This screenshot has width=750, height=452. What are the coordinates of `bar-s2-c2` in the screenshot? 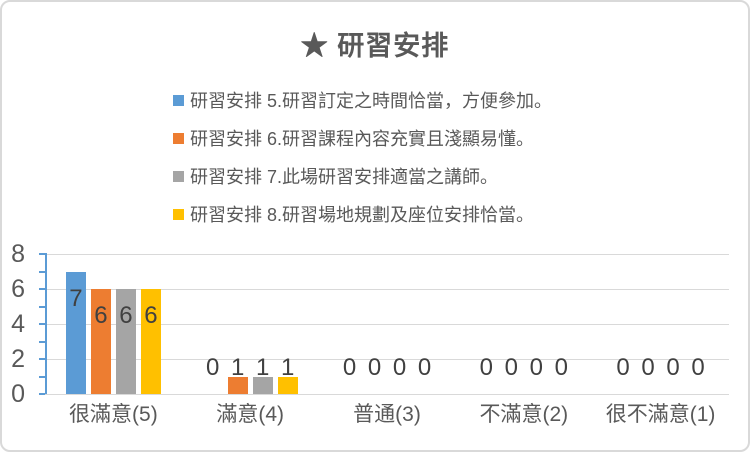 It's located at (237, 385).